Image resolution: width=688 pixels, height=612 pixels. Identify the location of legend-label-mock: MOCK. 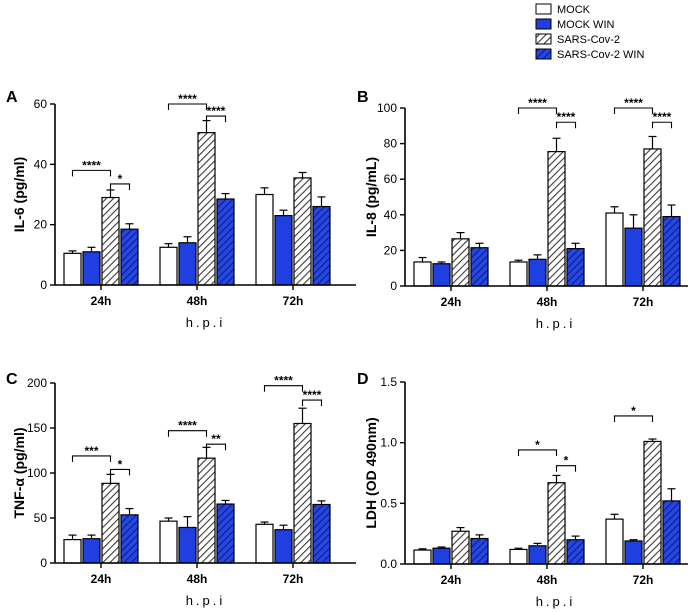
(574, 10).